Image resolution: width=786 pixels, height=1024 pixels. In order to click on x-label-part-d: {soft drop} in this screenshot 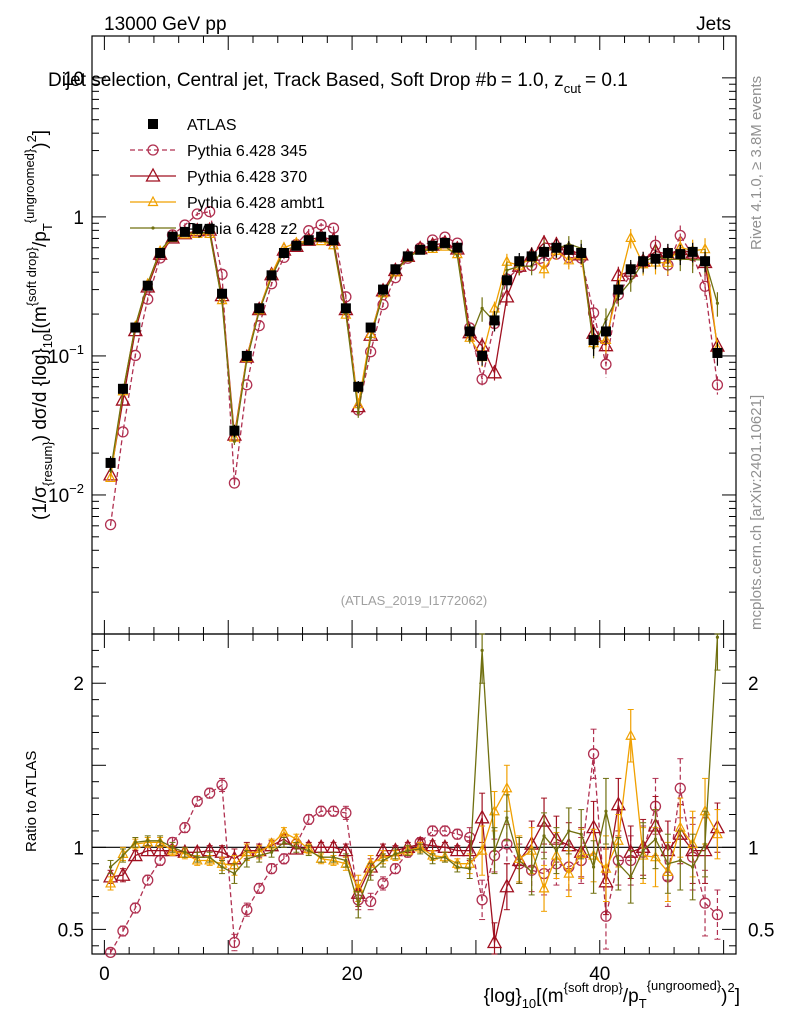, I will do `click(594, 987)`.